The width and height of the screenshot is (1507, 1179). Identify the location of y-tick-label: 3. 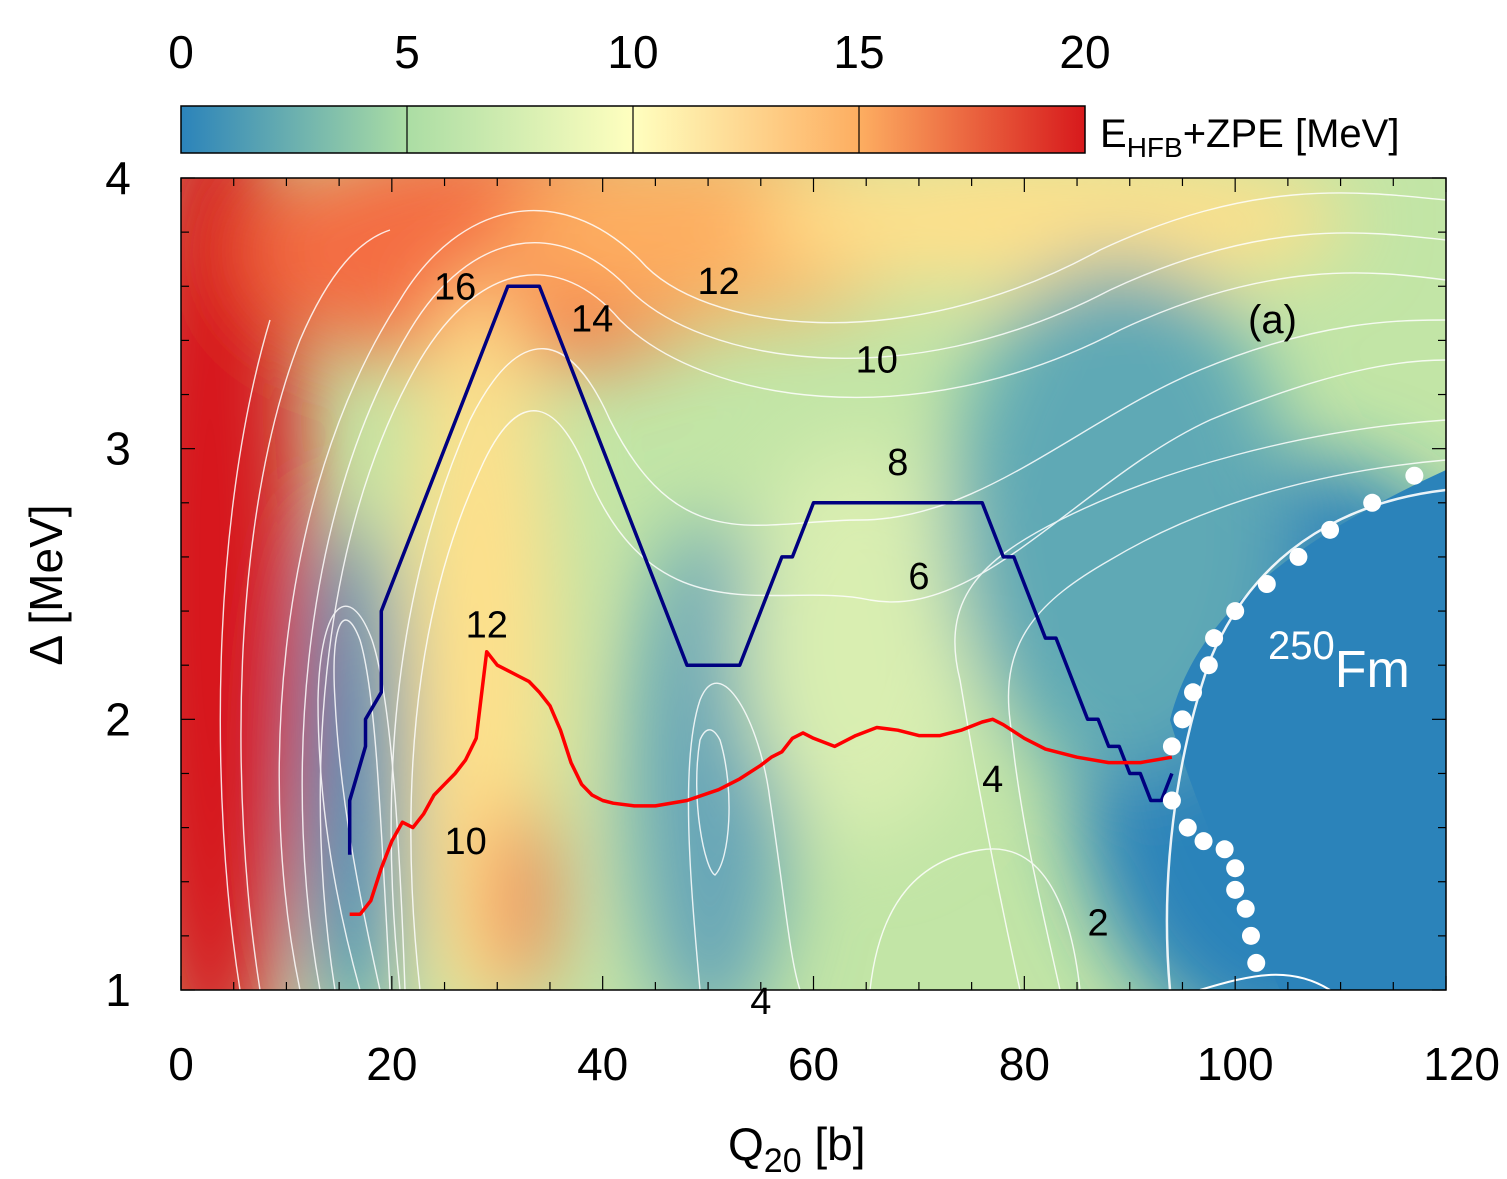
(118, 449).